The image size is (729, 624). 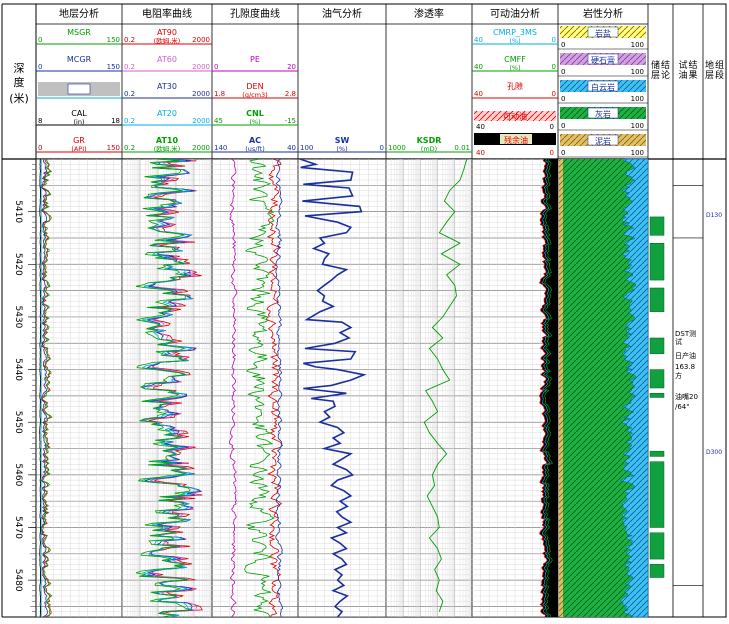 What do you see at coordinates (255, 13) in the screenshot?
I see `track-title: 孔隙度曲线` at bounding box center [255, 13].